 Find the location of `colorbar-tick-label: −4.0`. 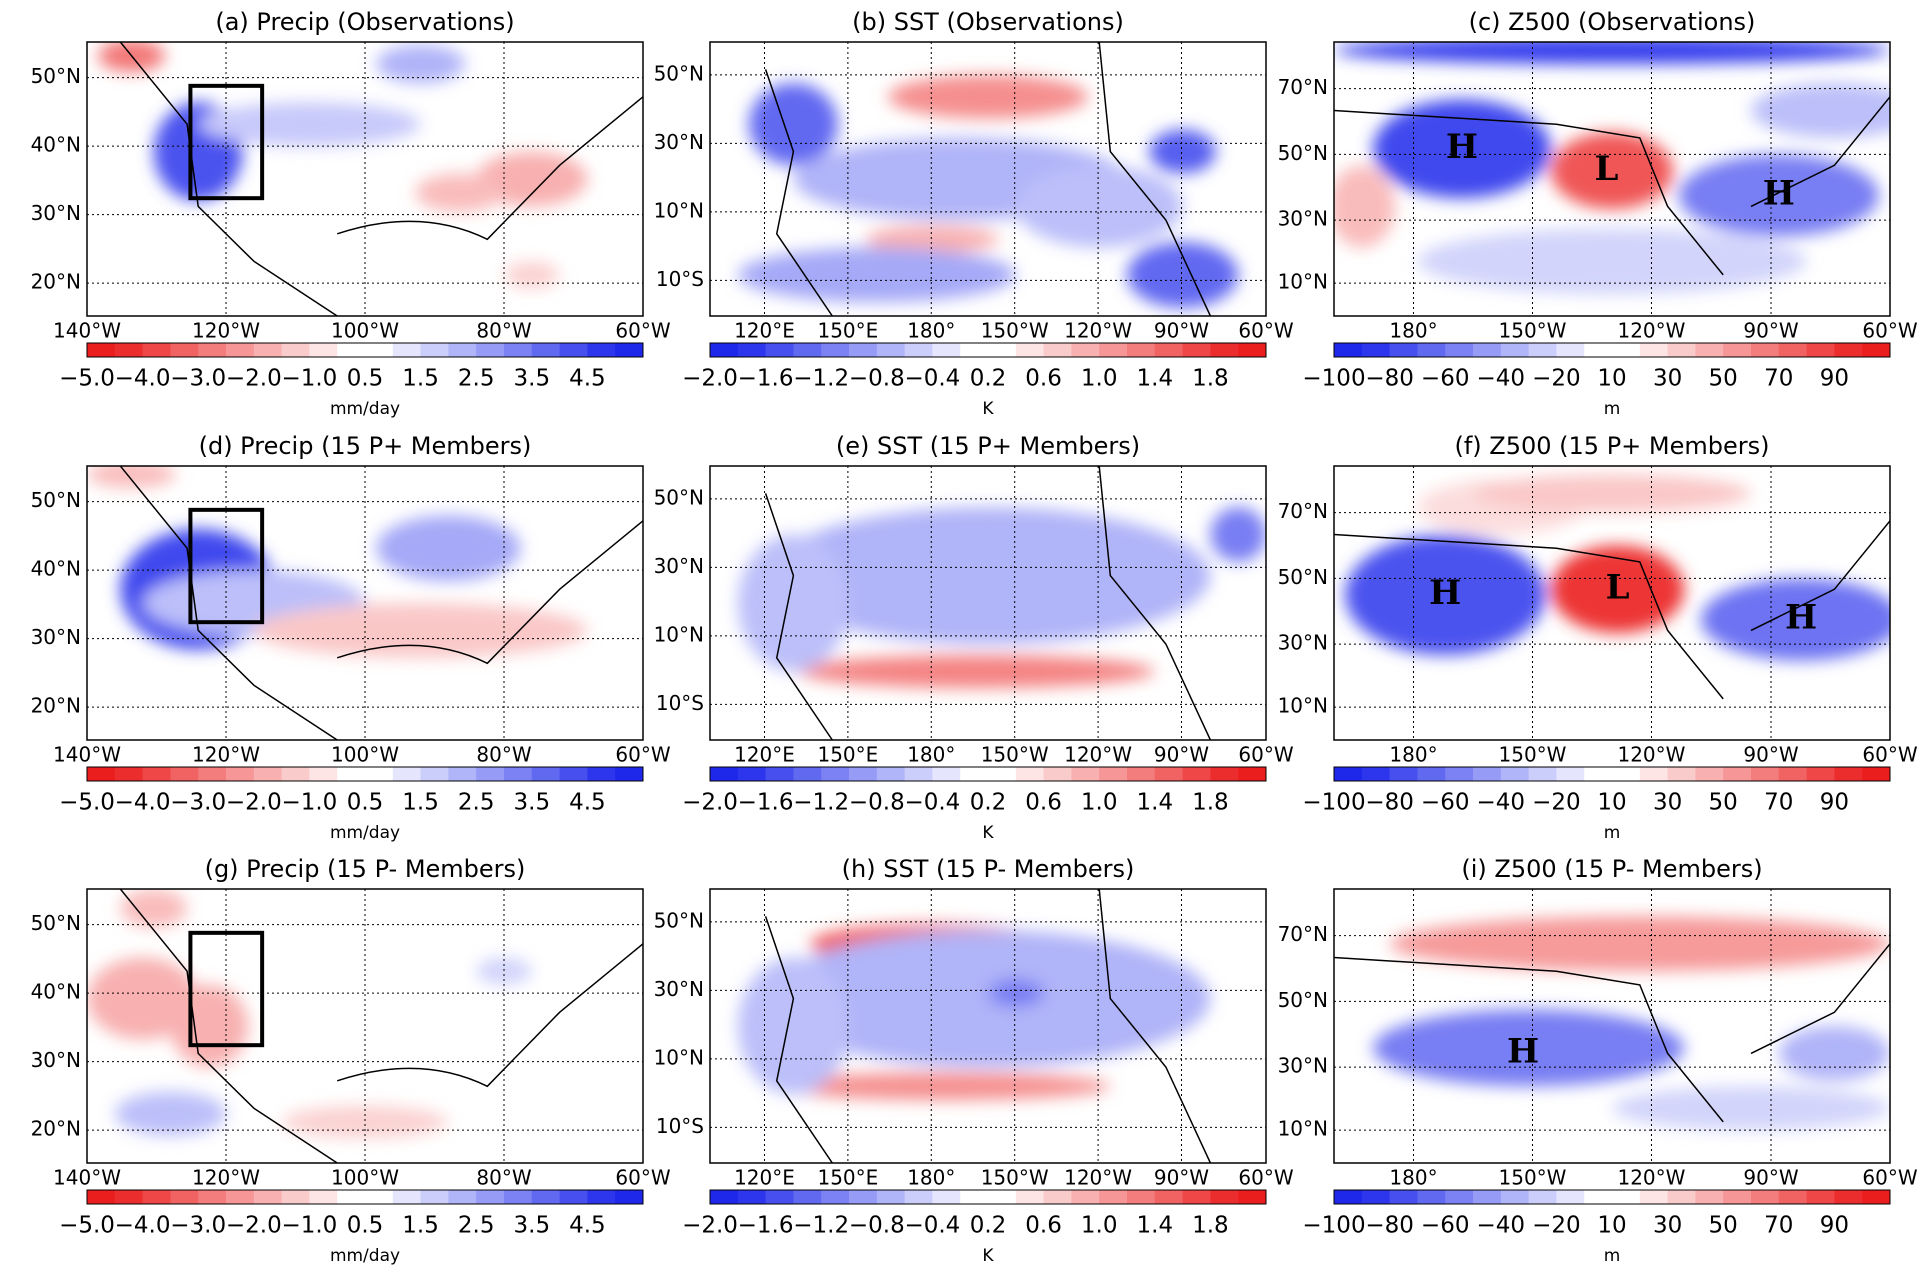

colorbar-tick-label: −4.0 is located at coordinates (143, 1226).